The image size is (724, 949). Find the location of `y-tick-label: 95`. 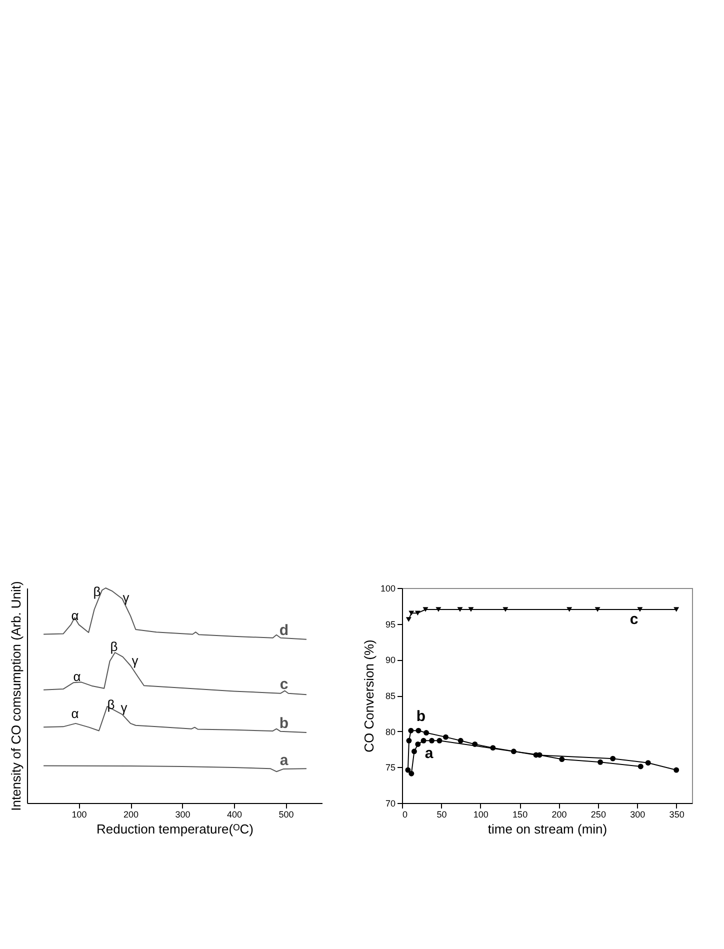

y-tick-label: 95 is located at coordinates (390, 624).